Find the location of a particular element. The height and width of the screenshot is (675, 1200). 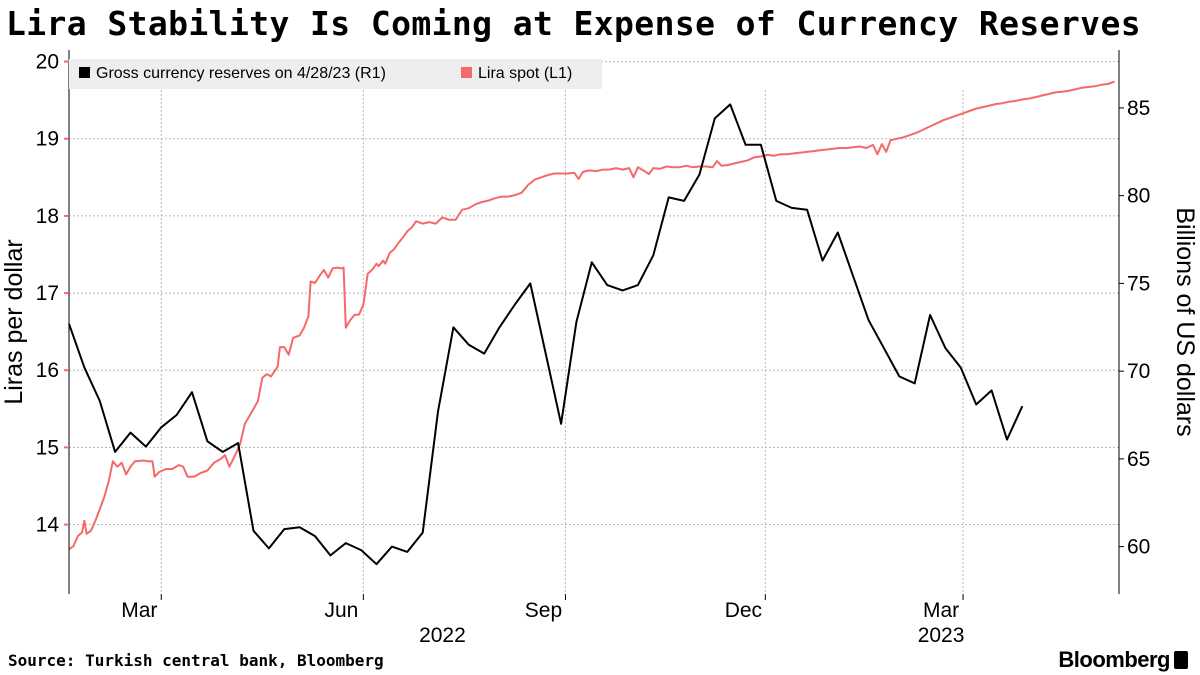

right-axis-tick-label: 75 is located at coordinates (1138, 283).